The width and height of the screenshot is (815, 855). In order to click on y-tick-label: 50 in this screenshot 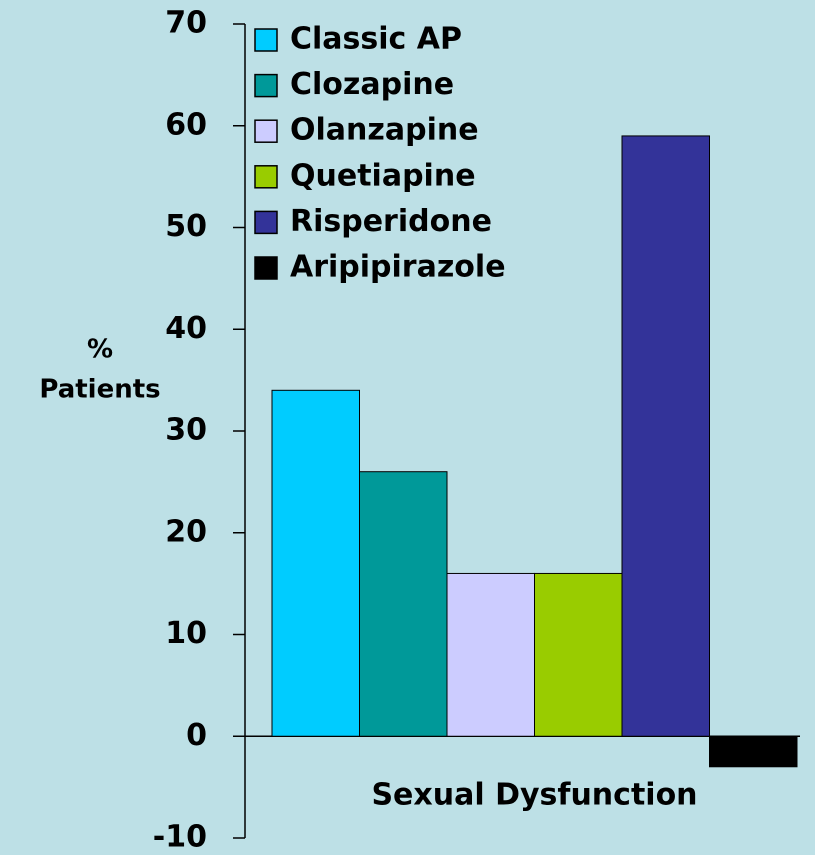, I will do `click(186, 226)`.